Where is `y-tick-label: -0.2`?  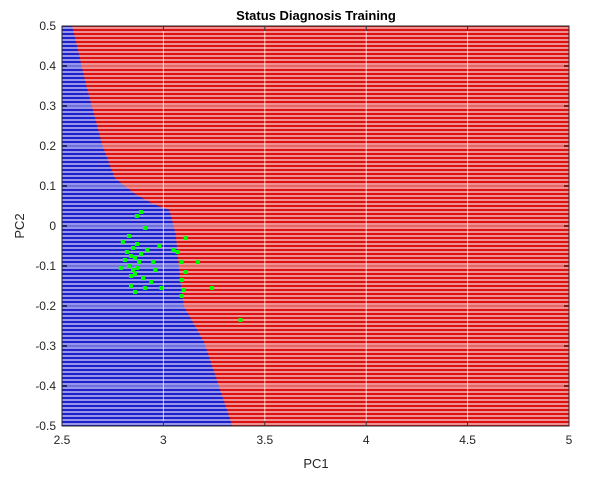
y-tick-label: -0.2 is located at coordinates (45, 306).